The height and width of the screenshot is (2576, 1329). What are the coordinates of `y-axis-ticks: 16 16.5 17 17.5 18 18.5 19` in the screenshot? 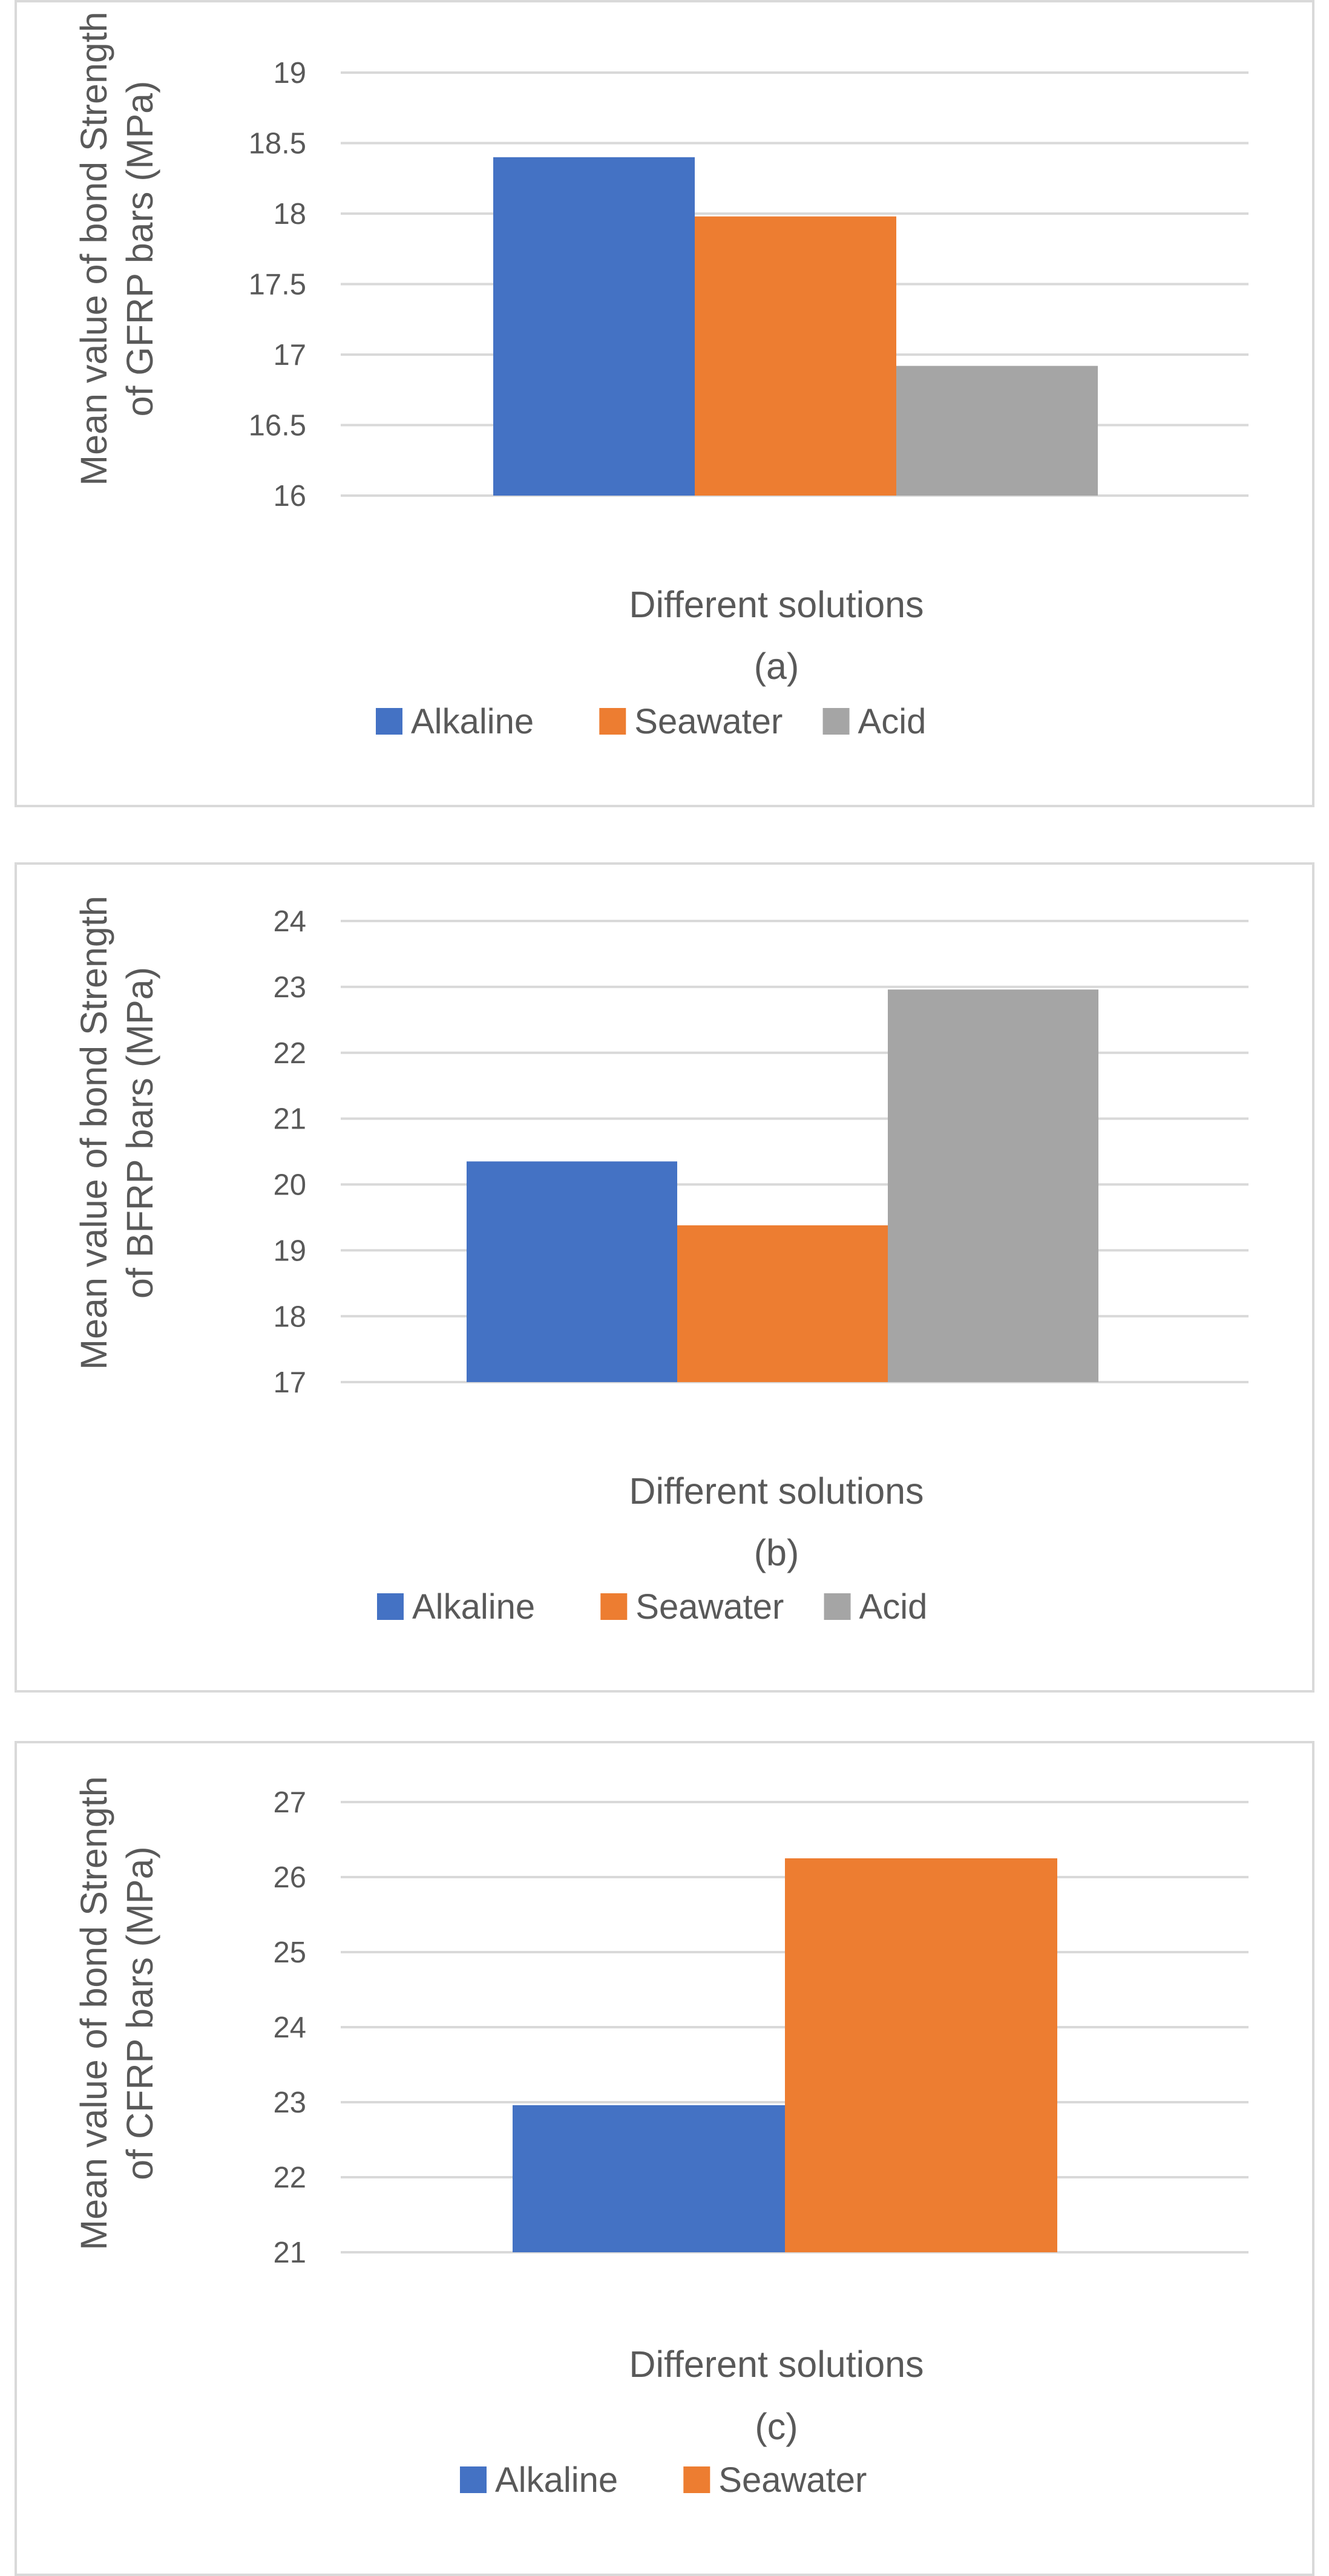 It's located at (277, 285).